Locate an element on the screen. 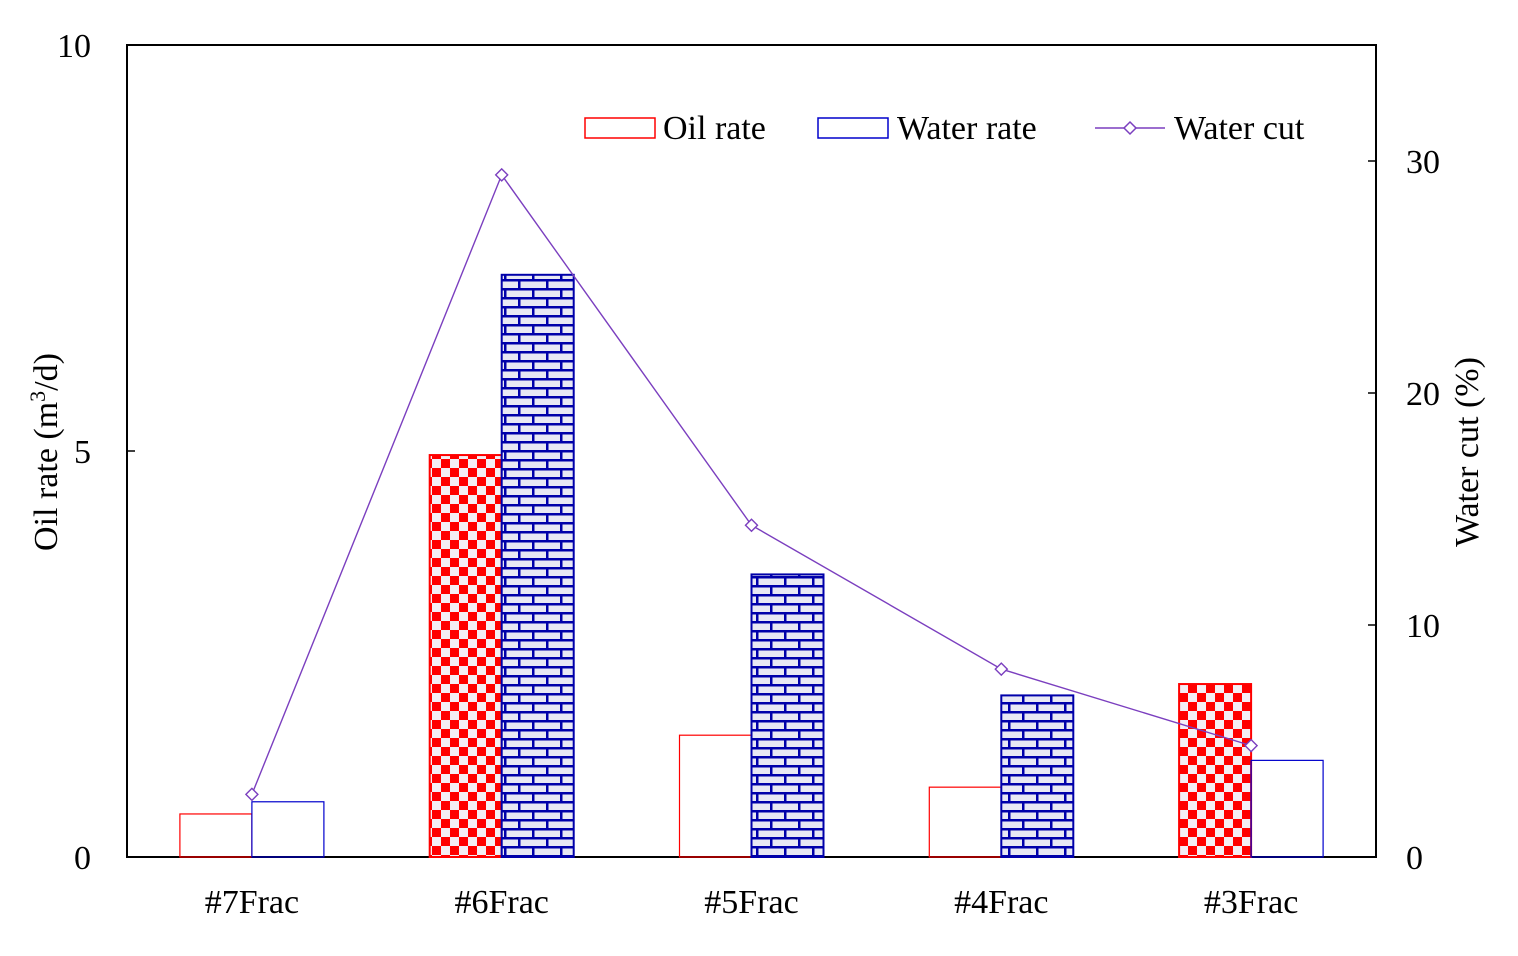  y-left-axis-title: Oil rate (m3/d) is located at coordinates (45, 452).